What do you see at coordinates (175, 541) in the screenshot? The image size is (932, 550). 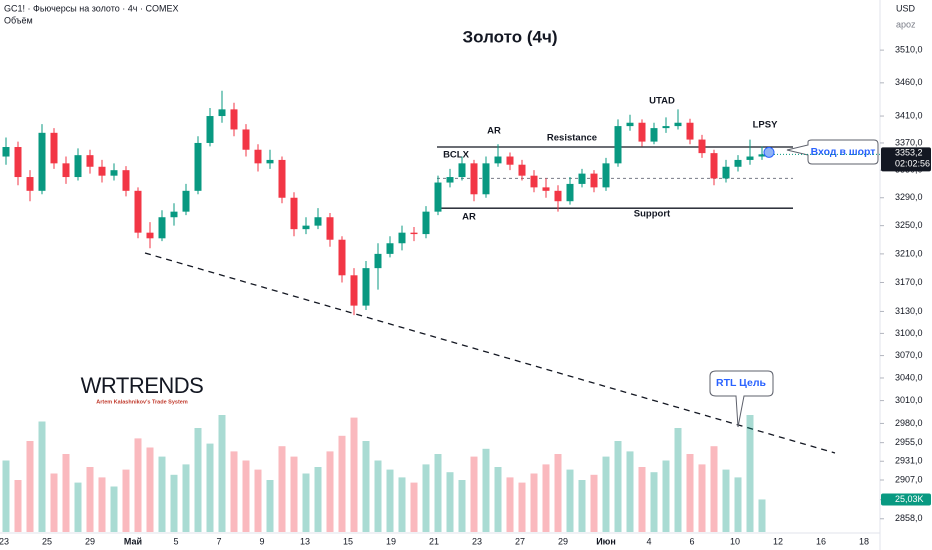 I see `x-tick-label: 5` at bounding box center [175, 541].